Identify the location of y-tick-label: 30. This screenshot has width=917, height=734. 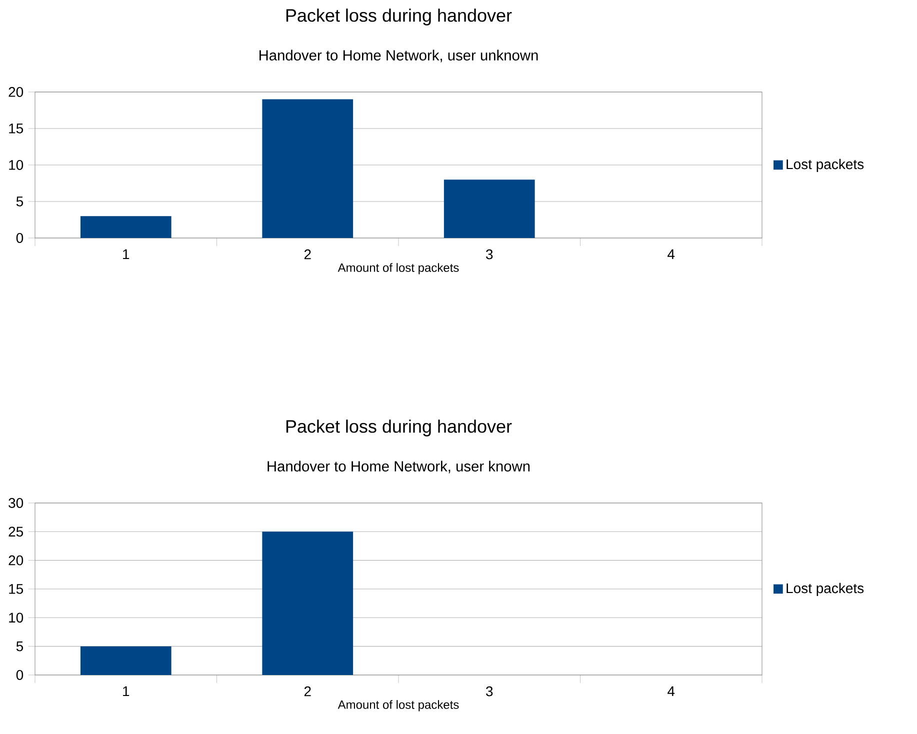
(16, 503).